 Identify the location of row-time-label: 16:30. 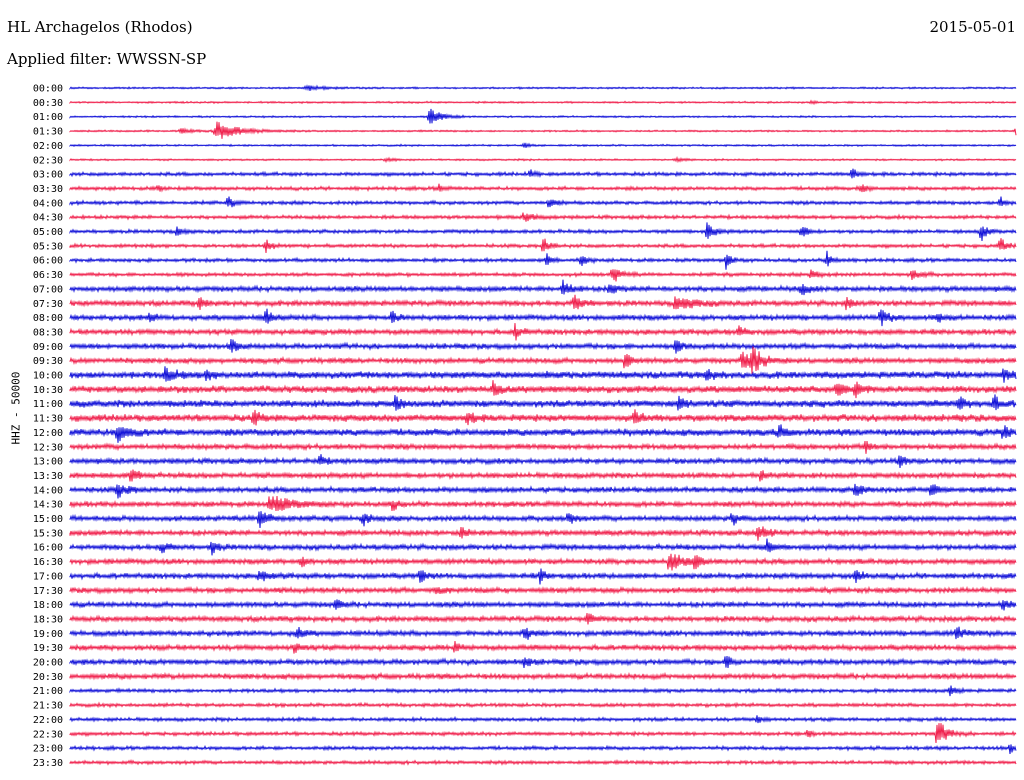
(48, 562).